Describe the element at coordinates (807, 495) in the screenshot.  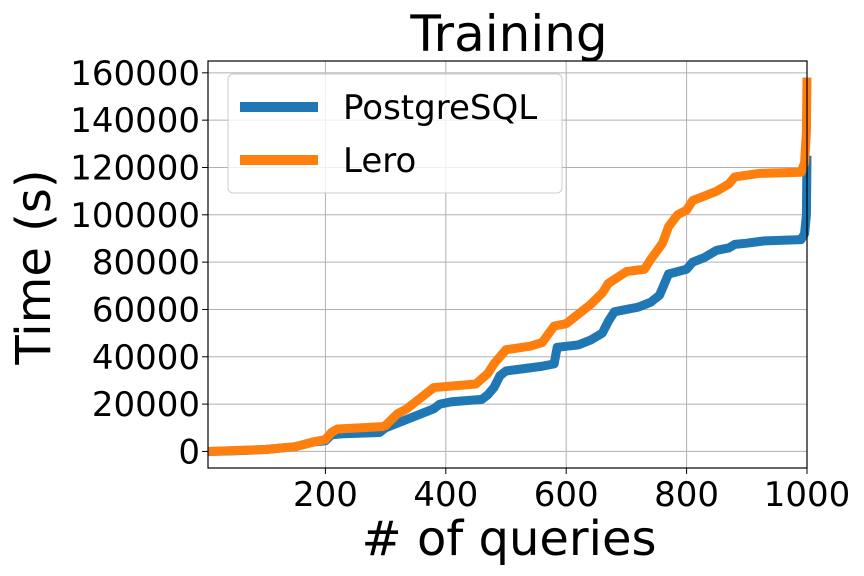
I see `x-tick-label: 1000` at that location.